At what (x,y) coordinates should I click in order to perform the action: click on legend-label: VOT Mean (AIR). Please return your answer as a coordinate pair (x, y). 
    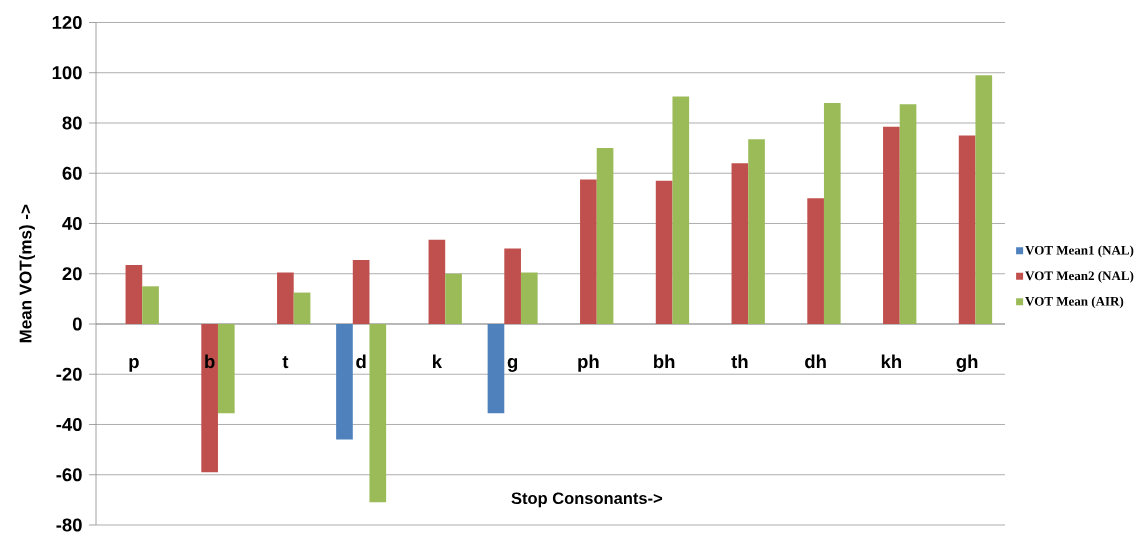
    Looking at the image, I should click on (1074, 302).